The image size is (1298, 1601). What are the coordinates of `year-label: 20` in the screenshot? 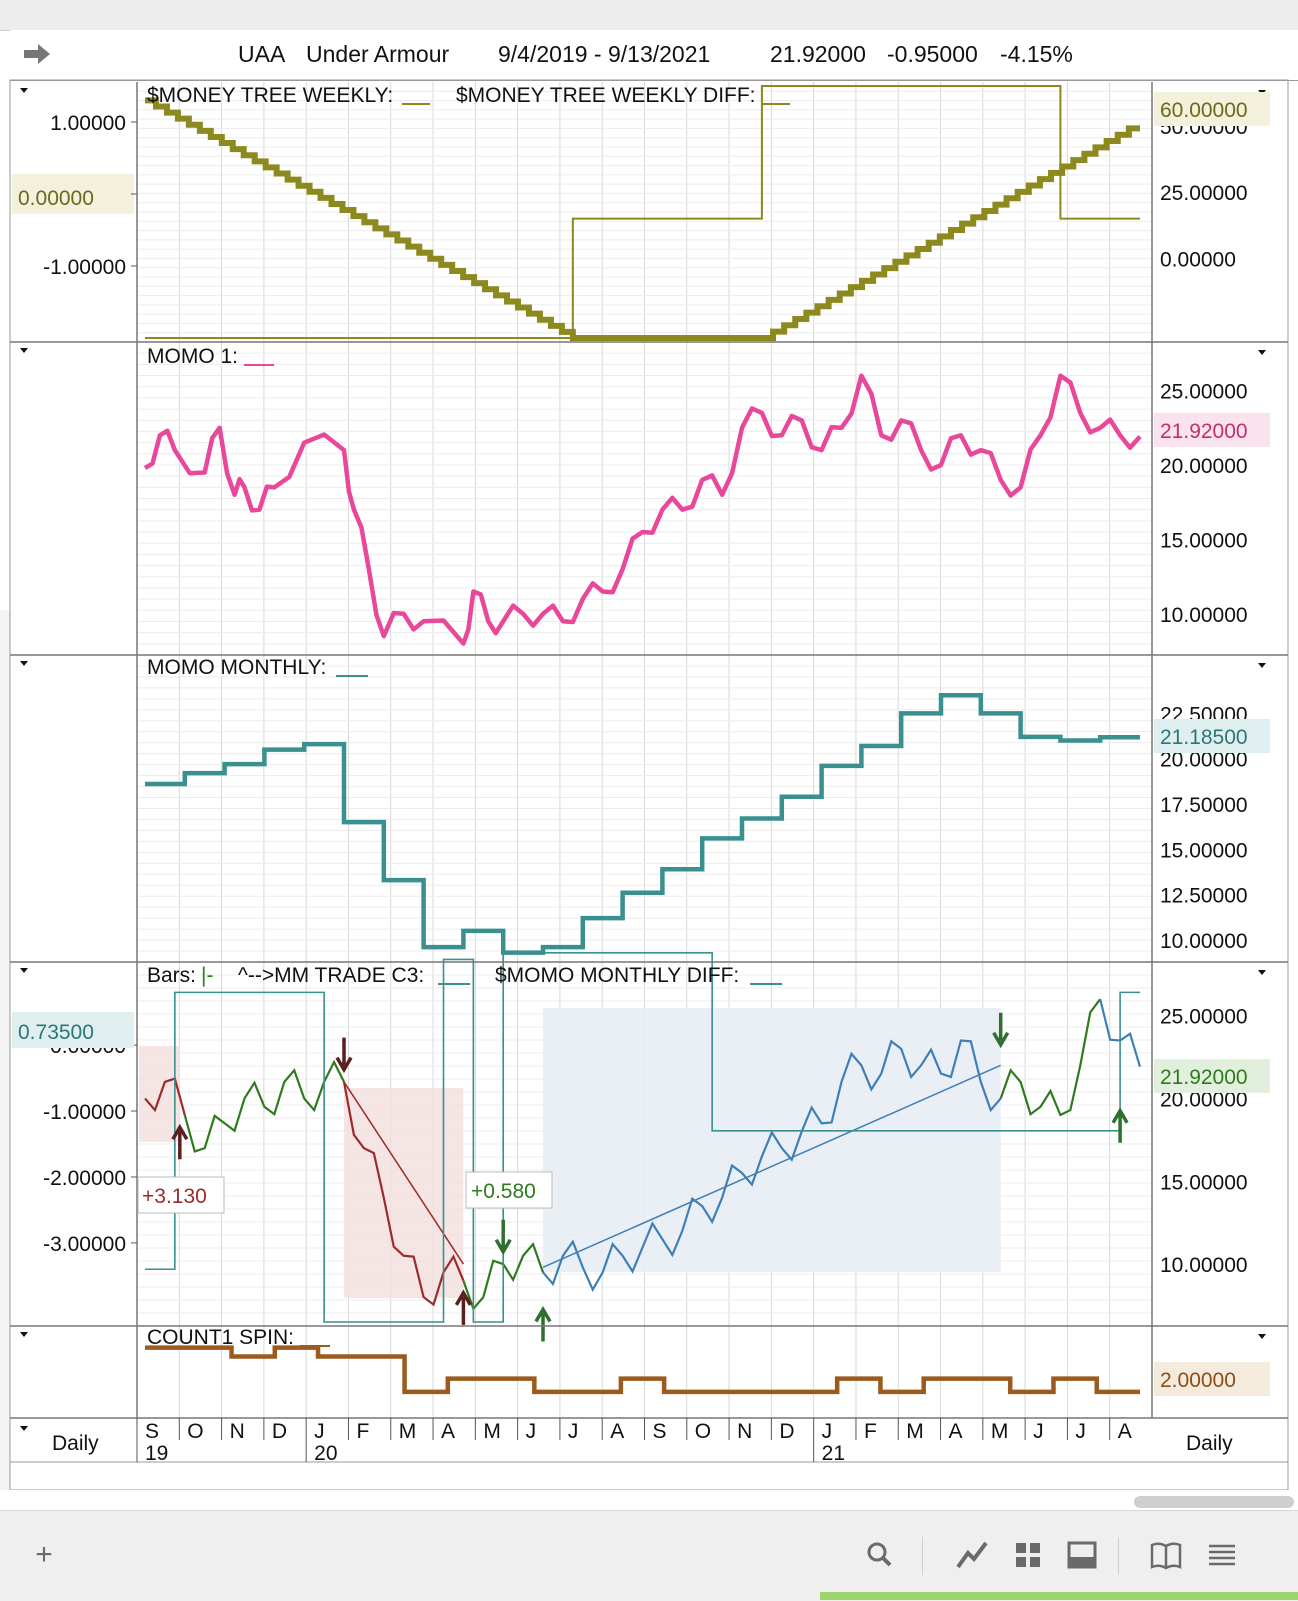 It's located at (325, 1453).